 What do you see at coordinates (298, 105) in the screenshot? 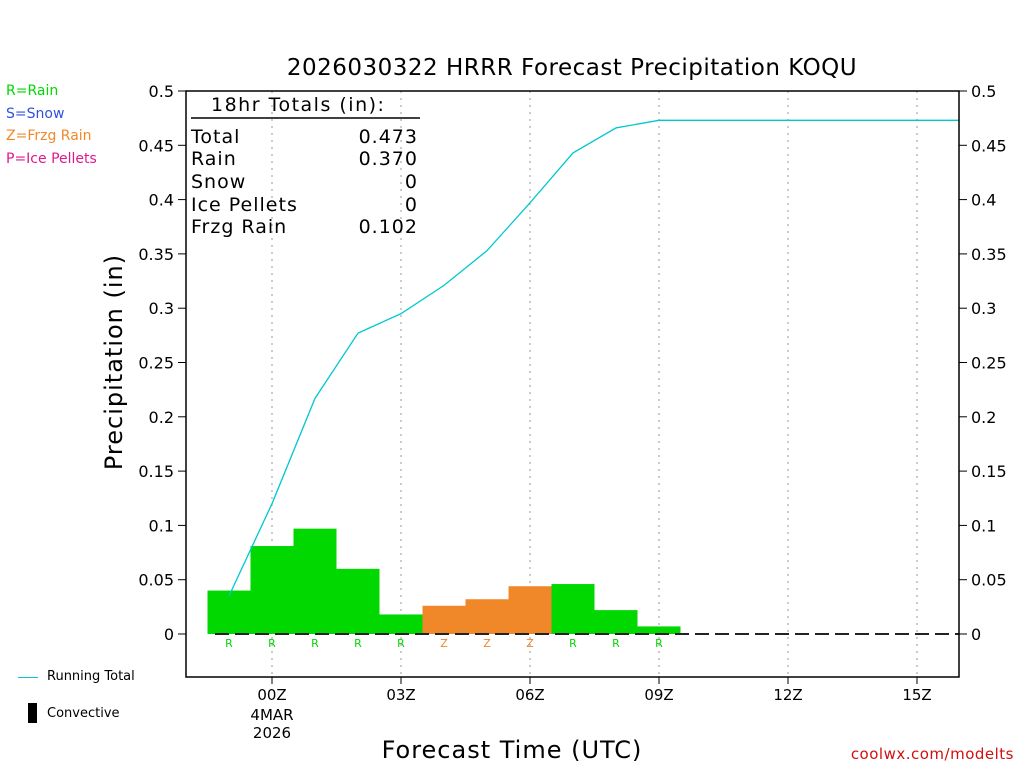
I see `totals-title: 18hr Totals (in):` at bounding box center [298, 105].